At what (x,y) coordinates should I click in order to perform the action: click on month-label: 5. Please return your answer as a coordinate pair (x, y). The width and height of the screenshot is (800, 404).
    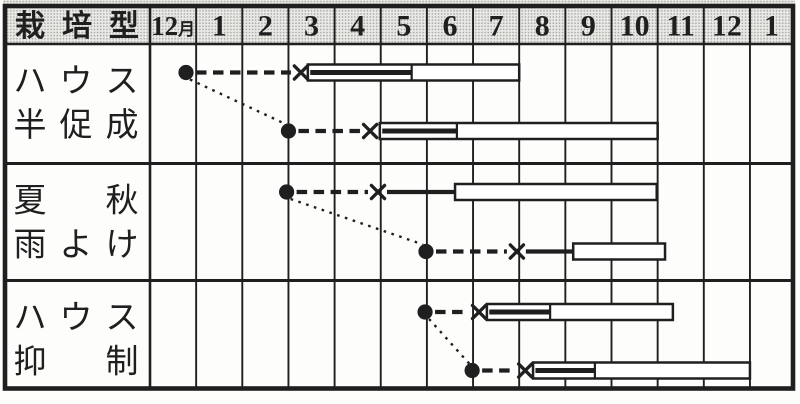
    Looking at the image, I should click on (403, 26).